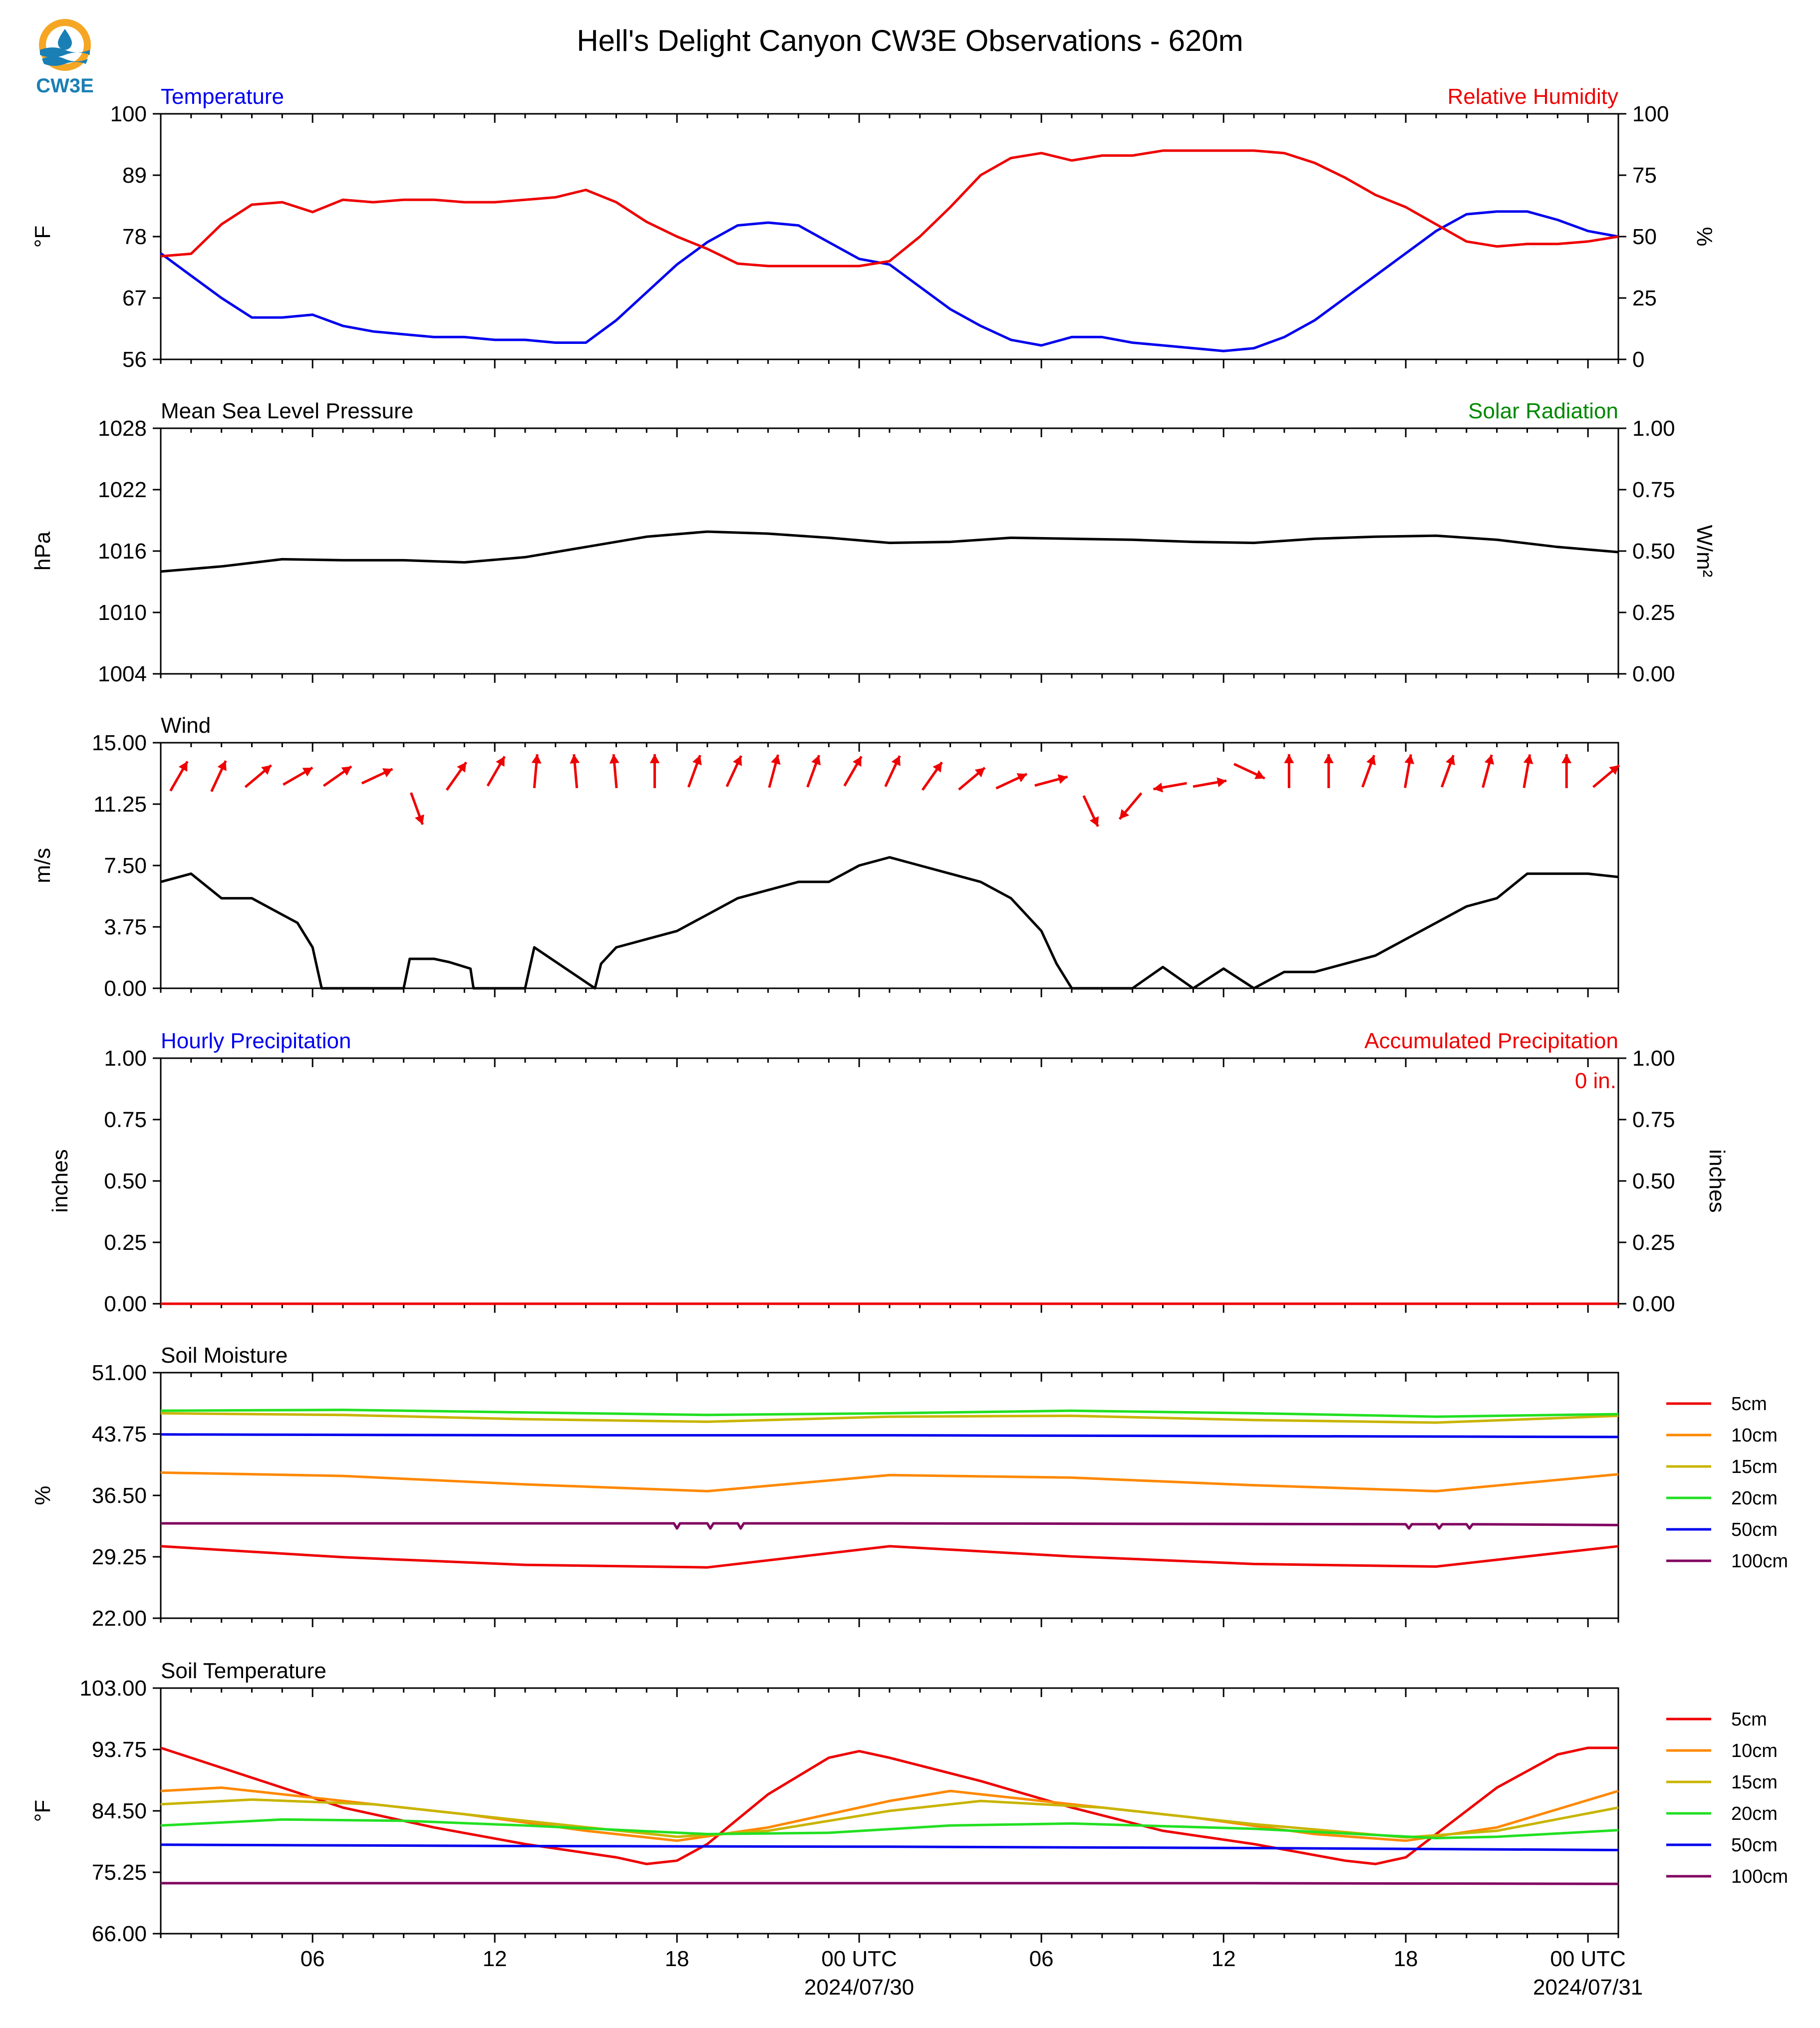 Image resolution: width=1820 pixels, height=2028 pixels. Describe the element at coordinates (134, 298) in the screenshot. I see `y-tick-label: 67` at that location.